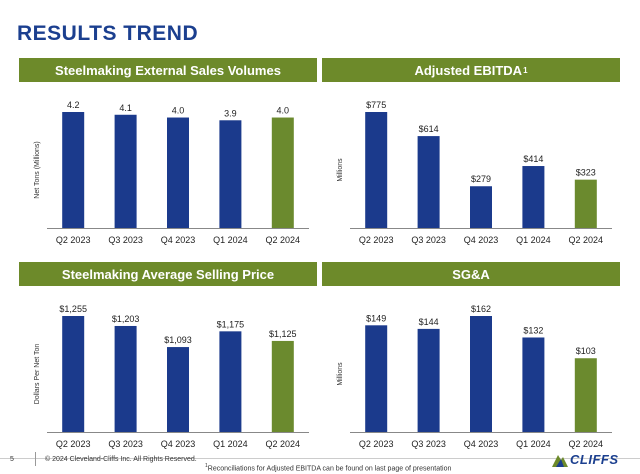 This screenshot has height=474, width=640. Describe the element at coordinates (586, 173) in the screenshot. I see `data-label: $323` at that location.